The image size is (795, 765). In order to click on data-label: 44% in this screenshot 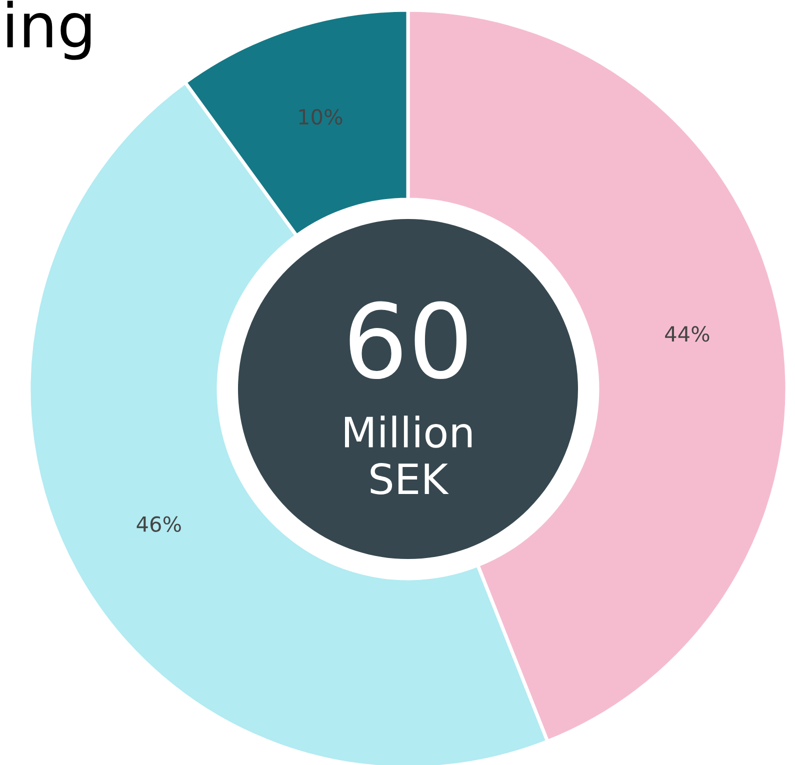, I will do `click(687, 334)`.